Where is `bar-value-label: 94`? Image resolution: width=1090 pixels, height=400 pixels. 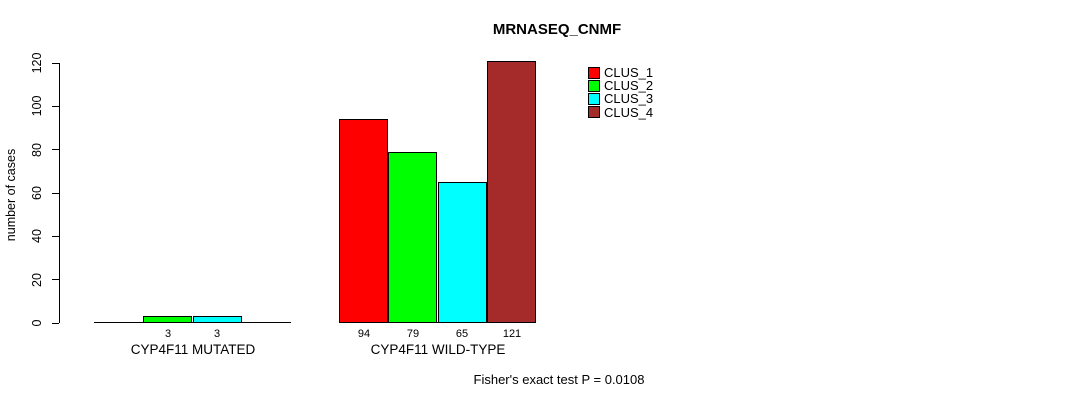
bar-value-label: 94 is located at coordinates (364, 334).